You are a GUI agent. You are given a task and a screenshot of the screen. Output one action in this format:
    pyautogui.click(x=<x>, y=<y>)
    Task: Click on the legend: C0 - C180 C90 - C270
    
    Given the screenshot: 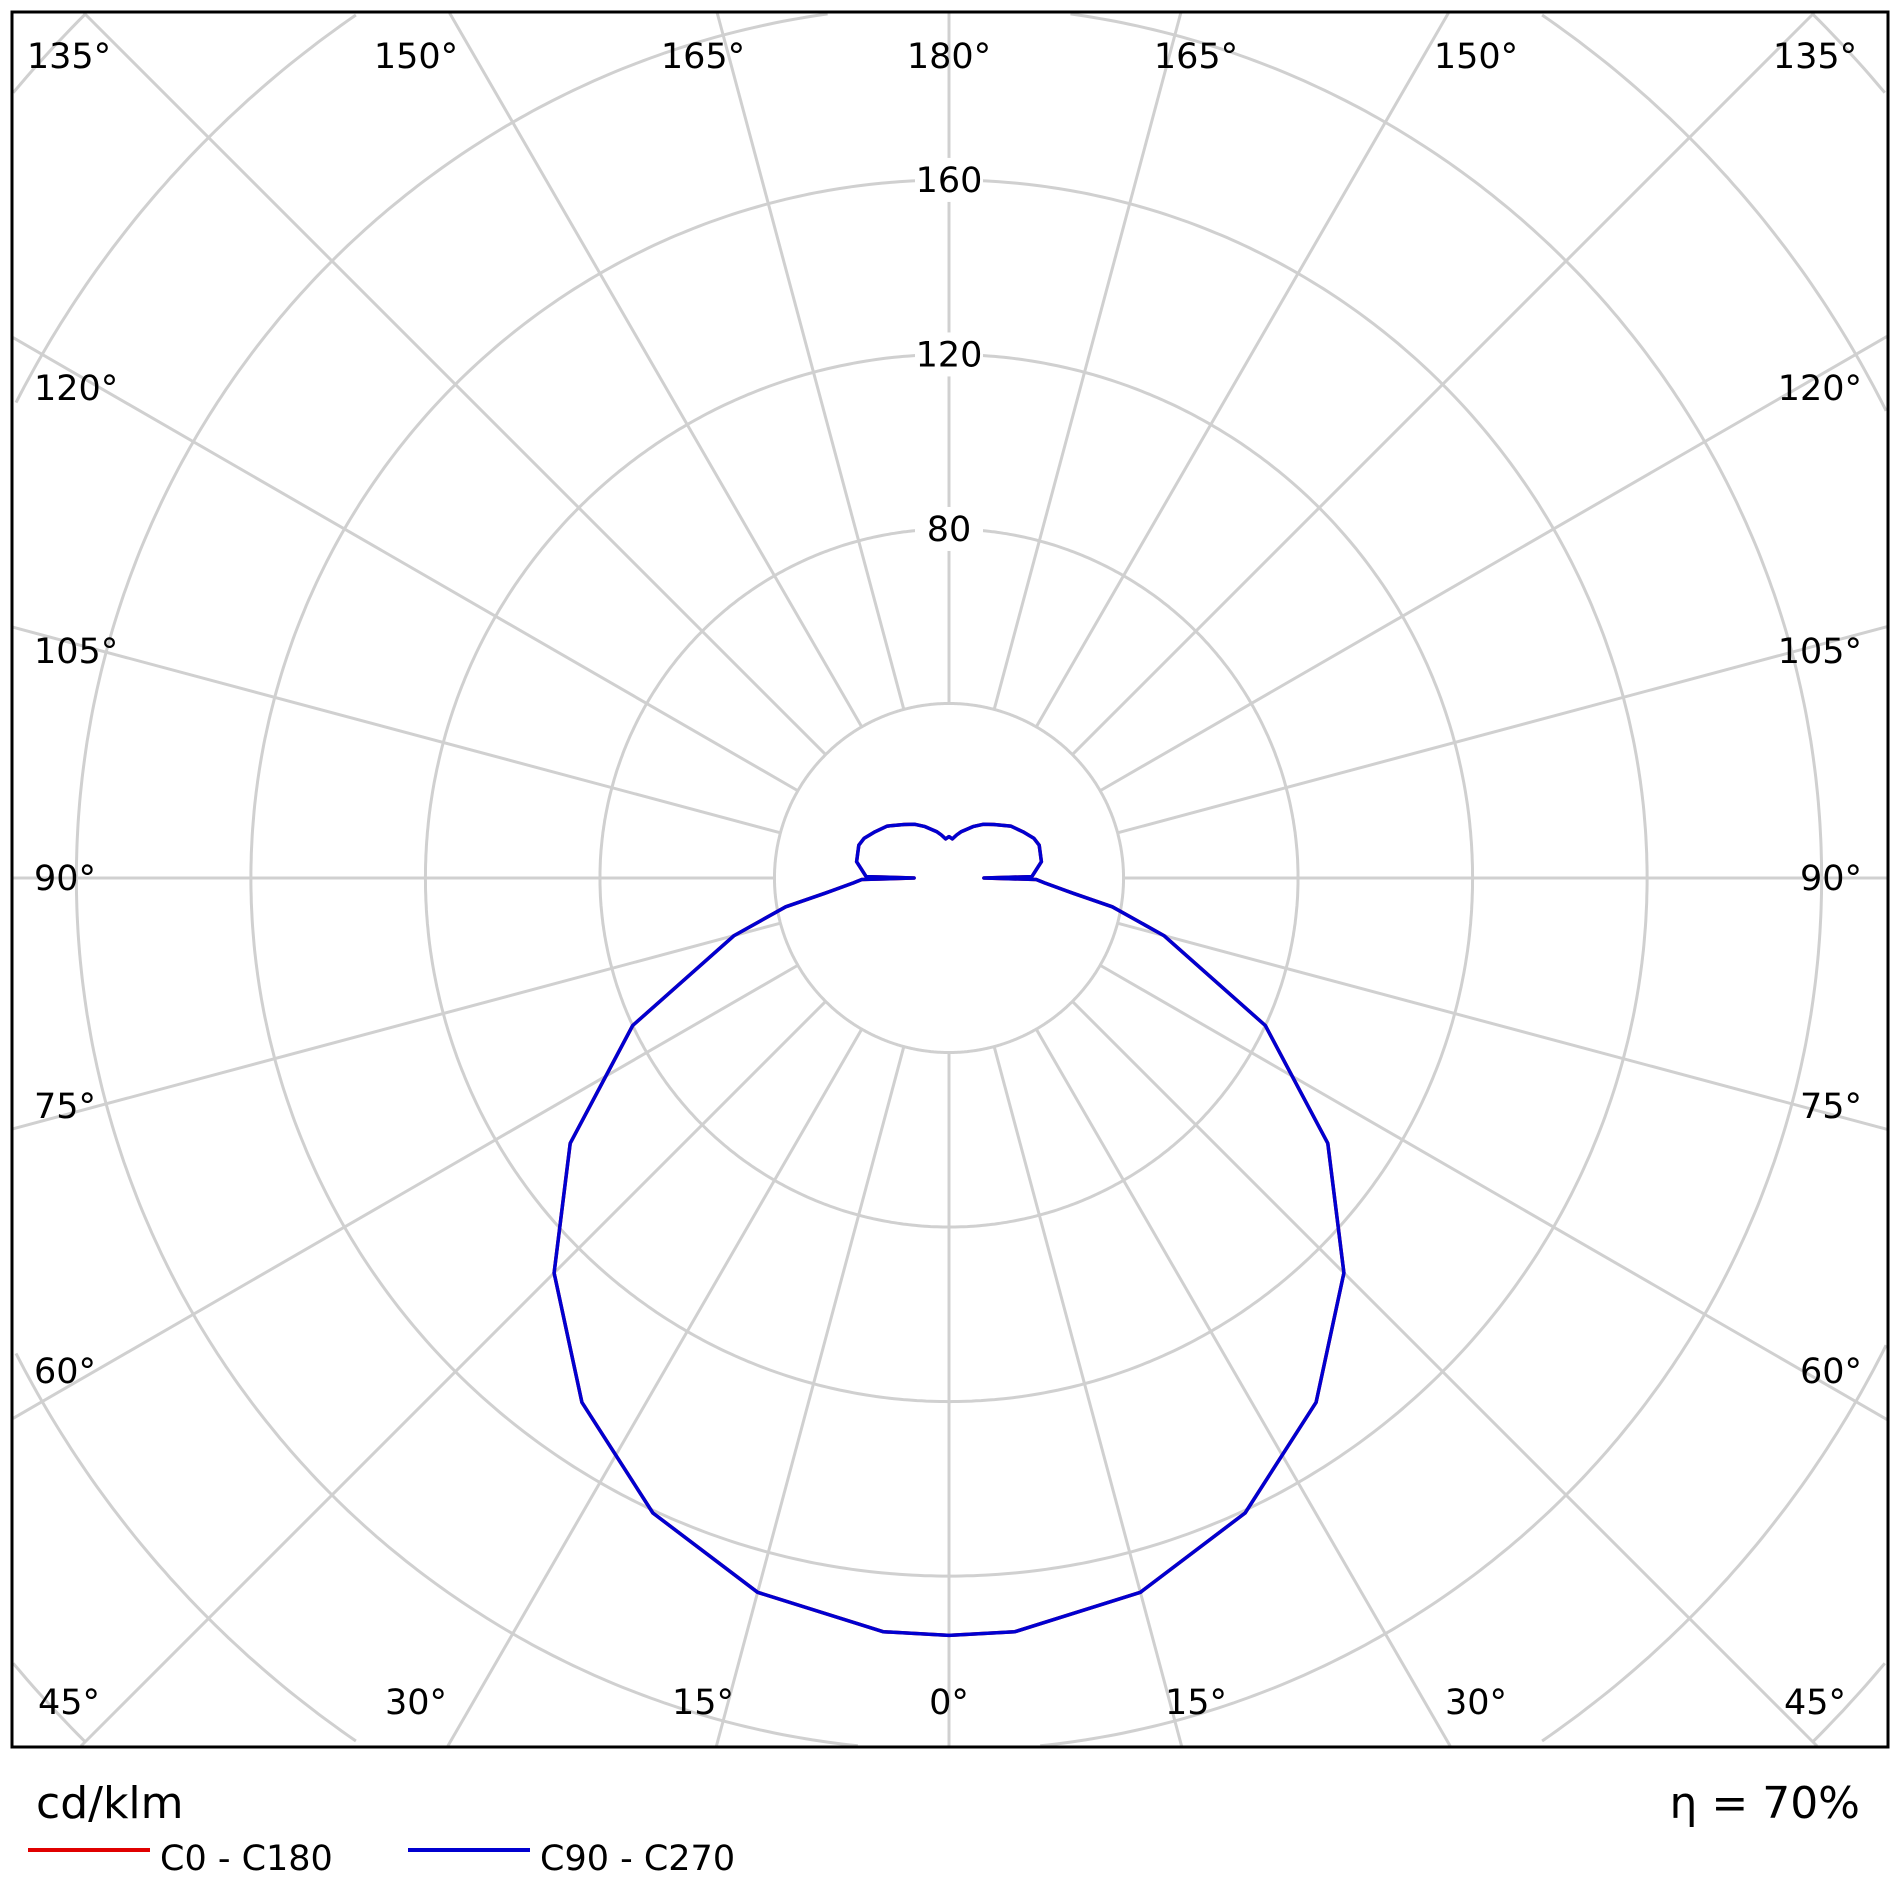 What is the action you would take?
    pyautogui.click(x=381, y=1859)
    